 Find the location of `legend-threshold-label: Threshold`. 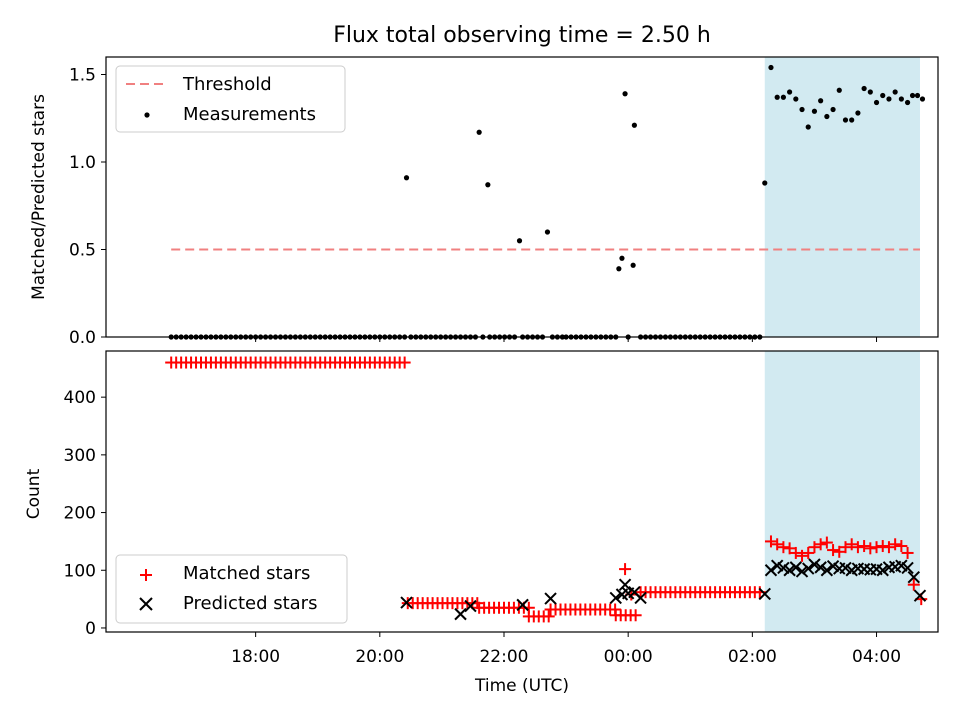

legend-threshold-label: Threshold is located at coordinates (227, 84).